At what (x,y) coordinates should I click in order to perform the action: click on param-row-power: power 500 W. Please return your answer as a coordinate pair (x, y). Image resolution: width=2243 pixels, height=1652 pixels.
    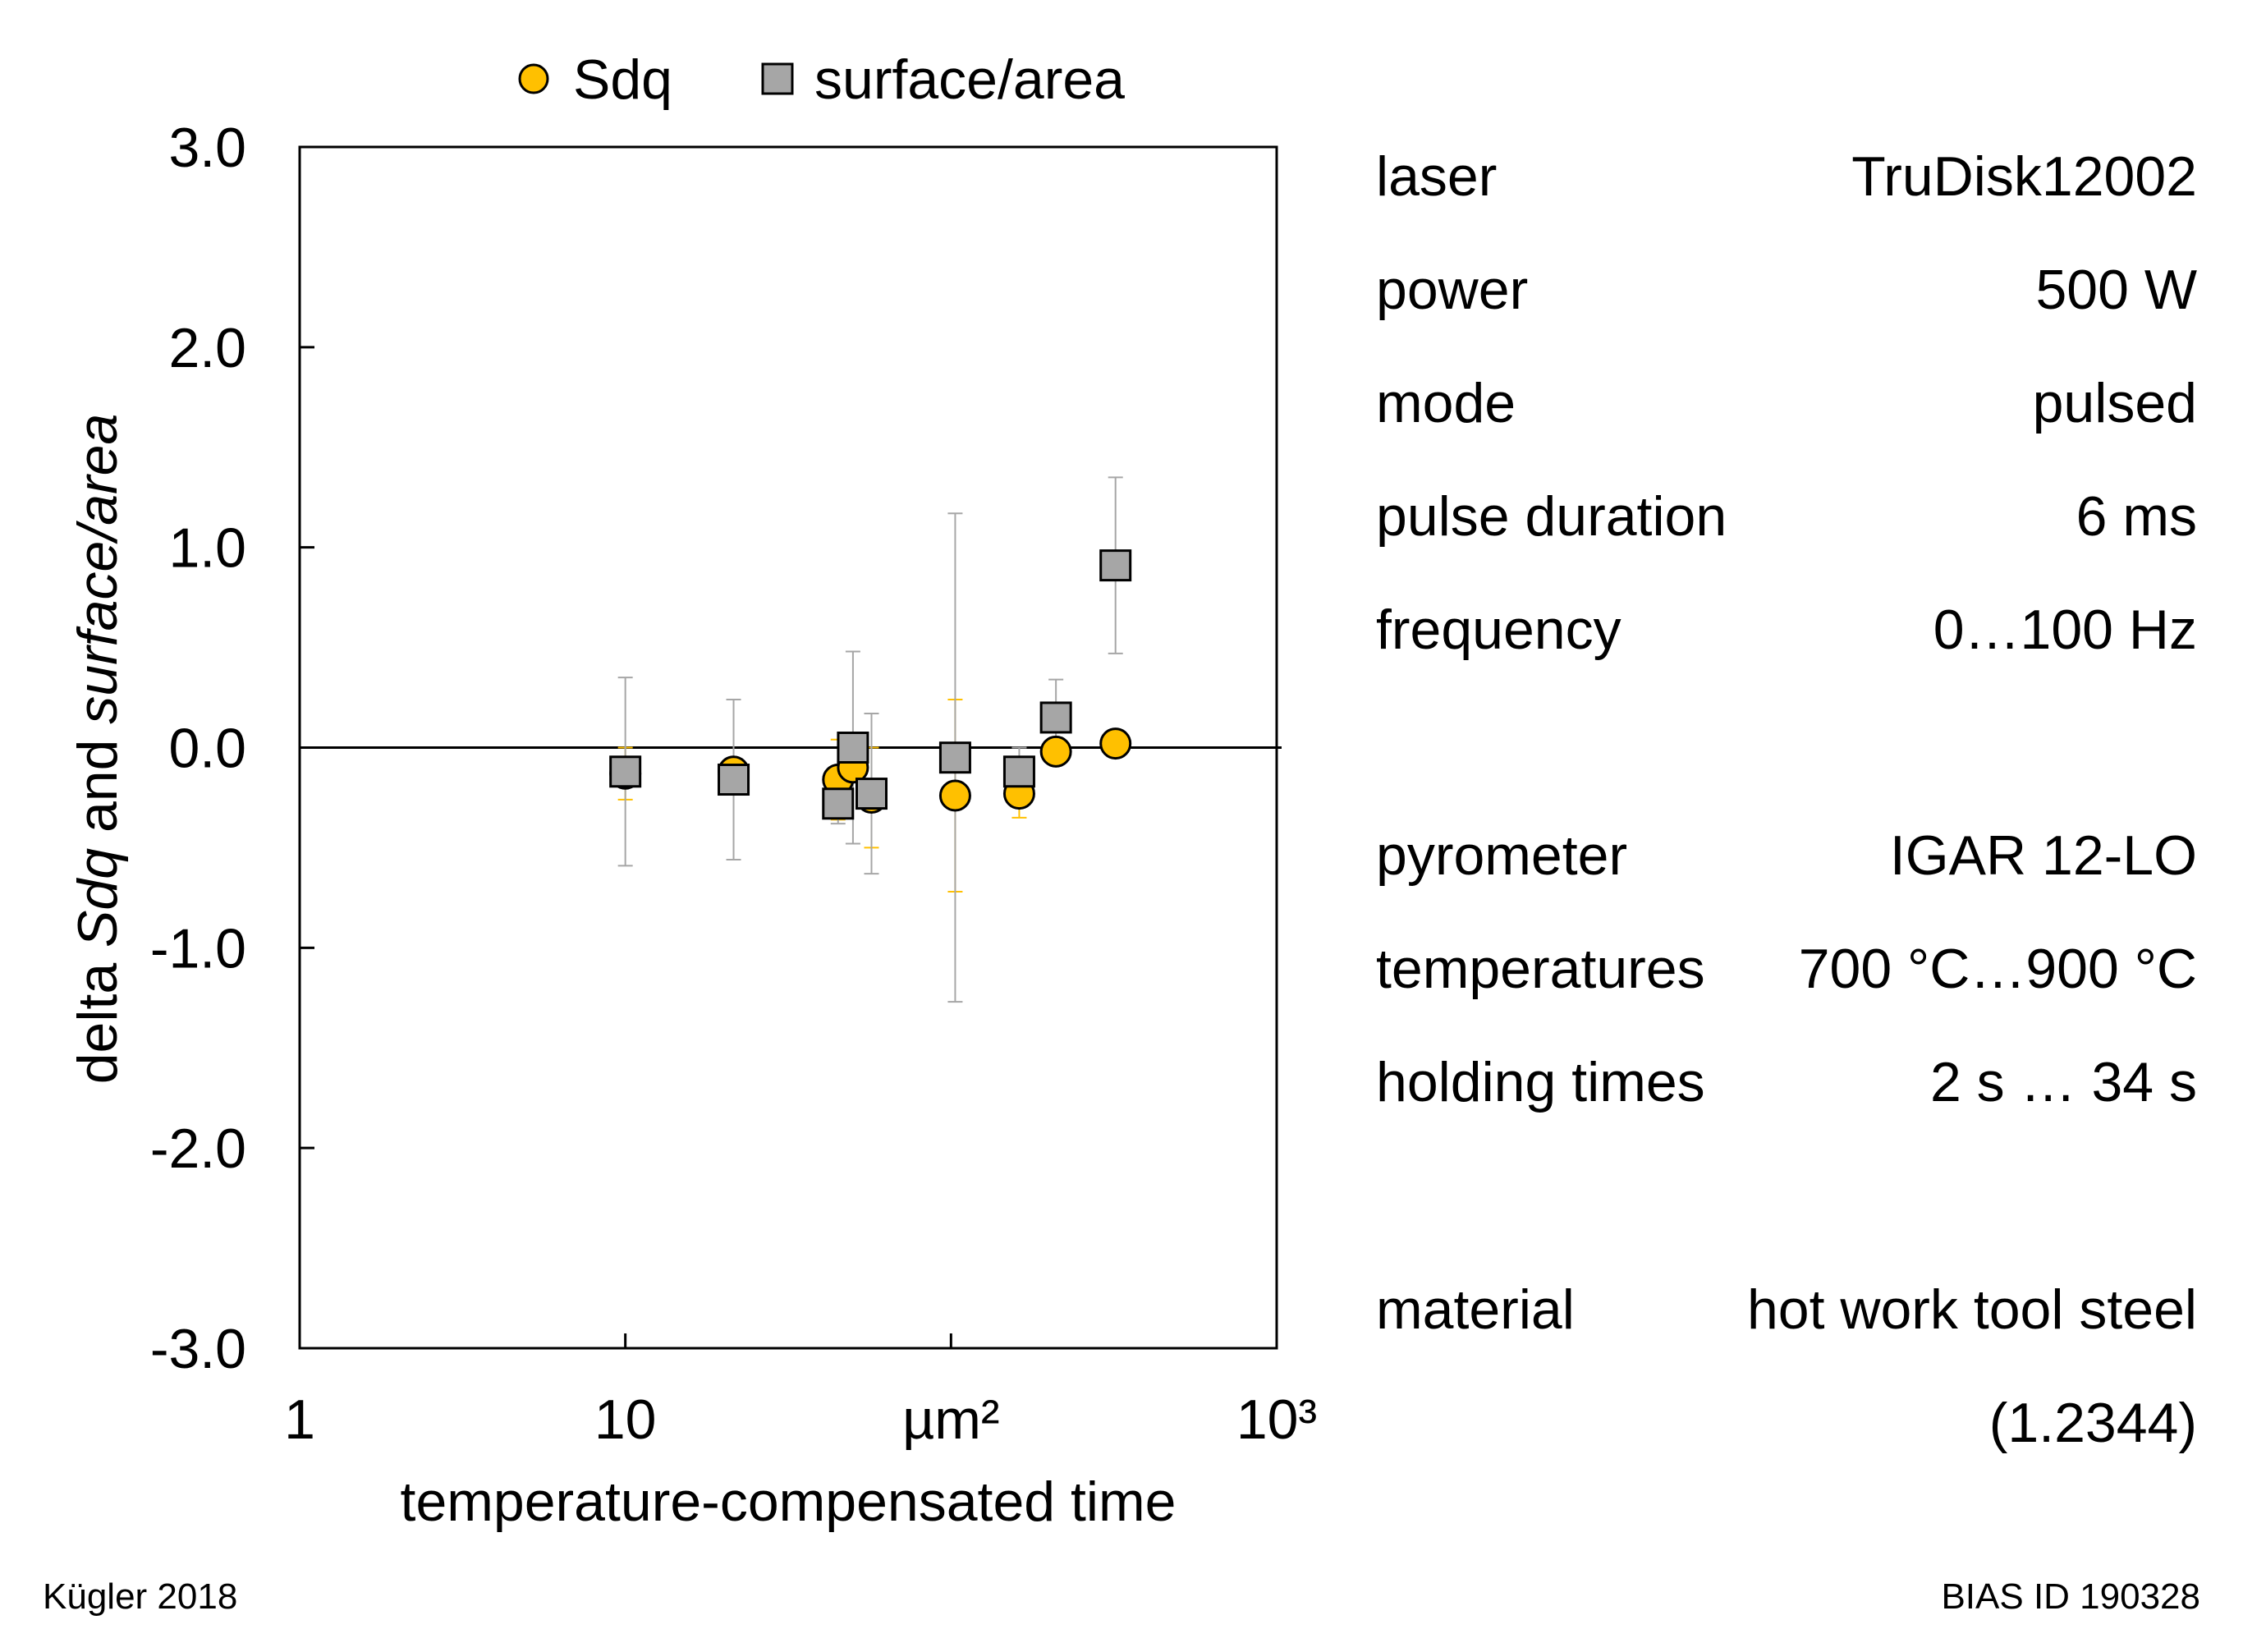
    Looking at the image, I should click on (1786, 290).